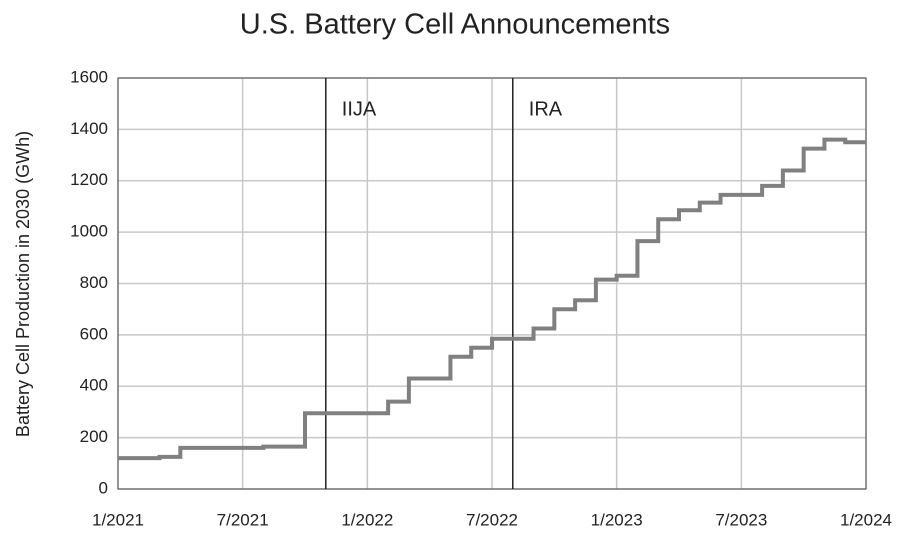  What do you see at coordinates (94, 333) in the screenshot?
I see `y-tick-label: 600` at bounding box center [94, 333].